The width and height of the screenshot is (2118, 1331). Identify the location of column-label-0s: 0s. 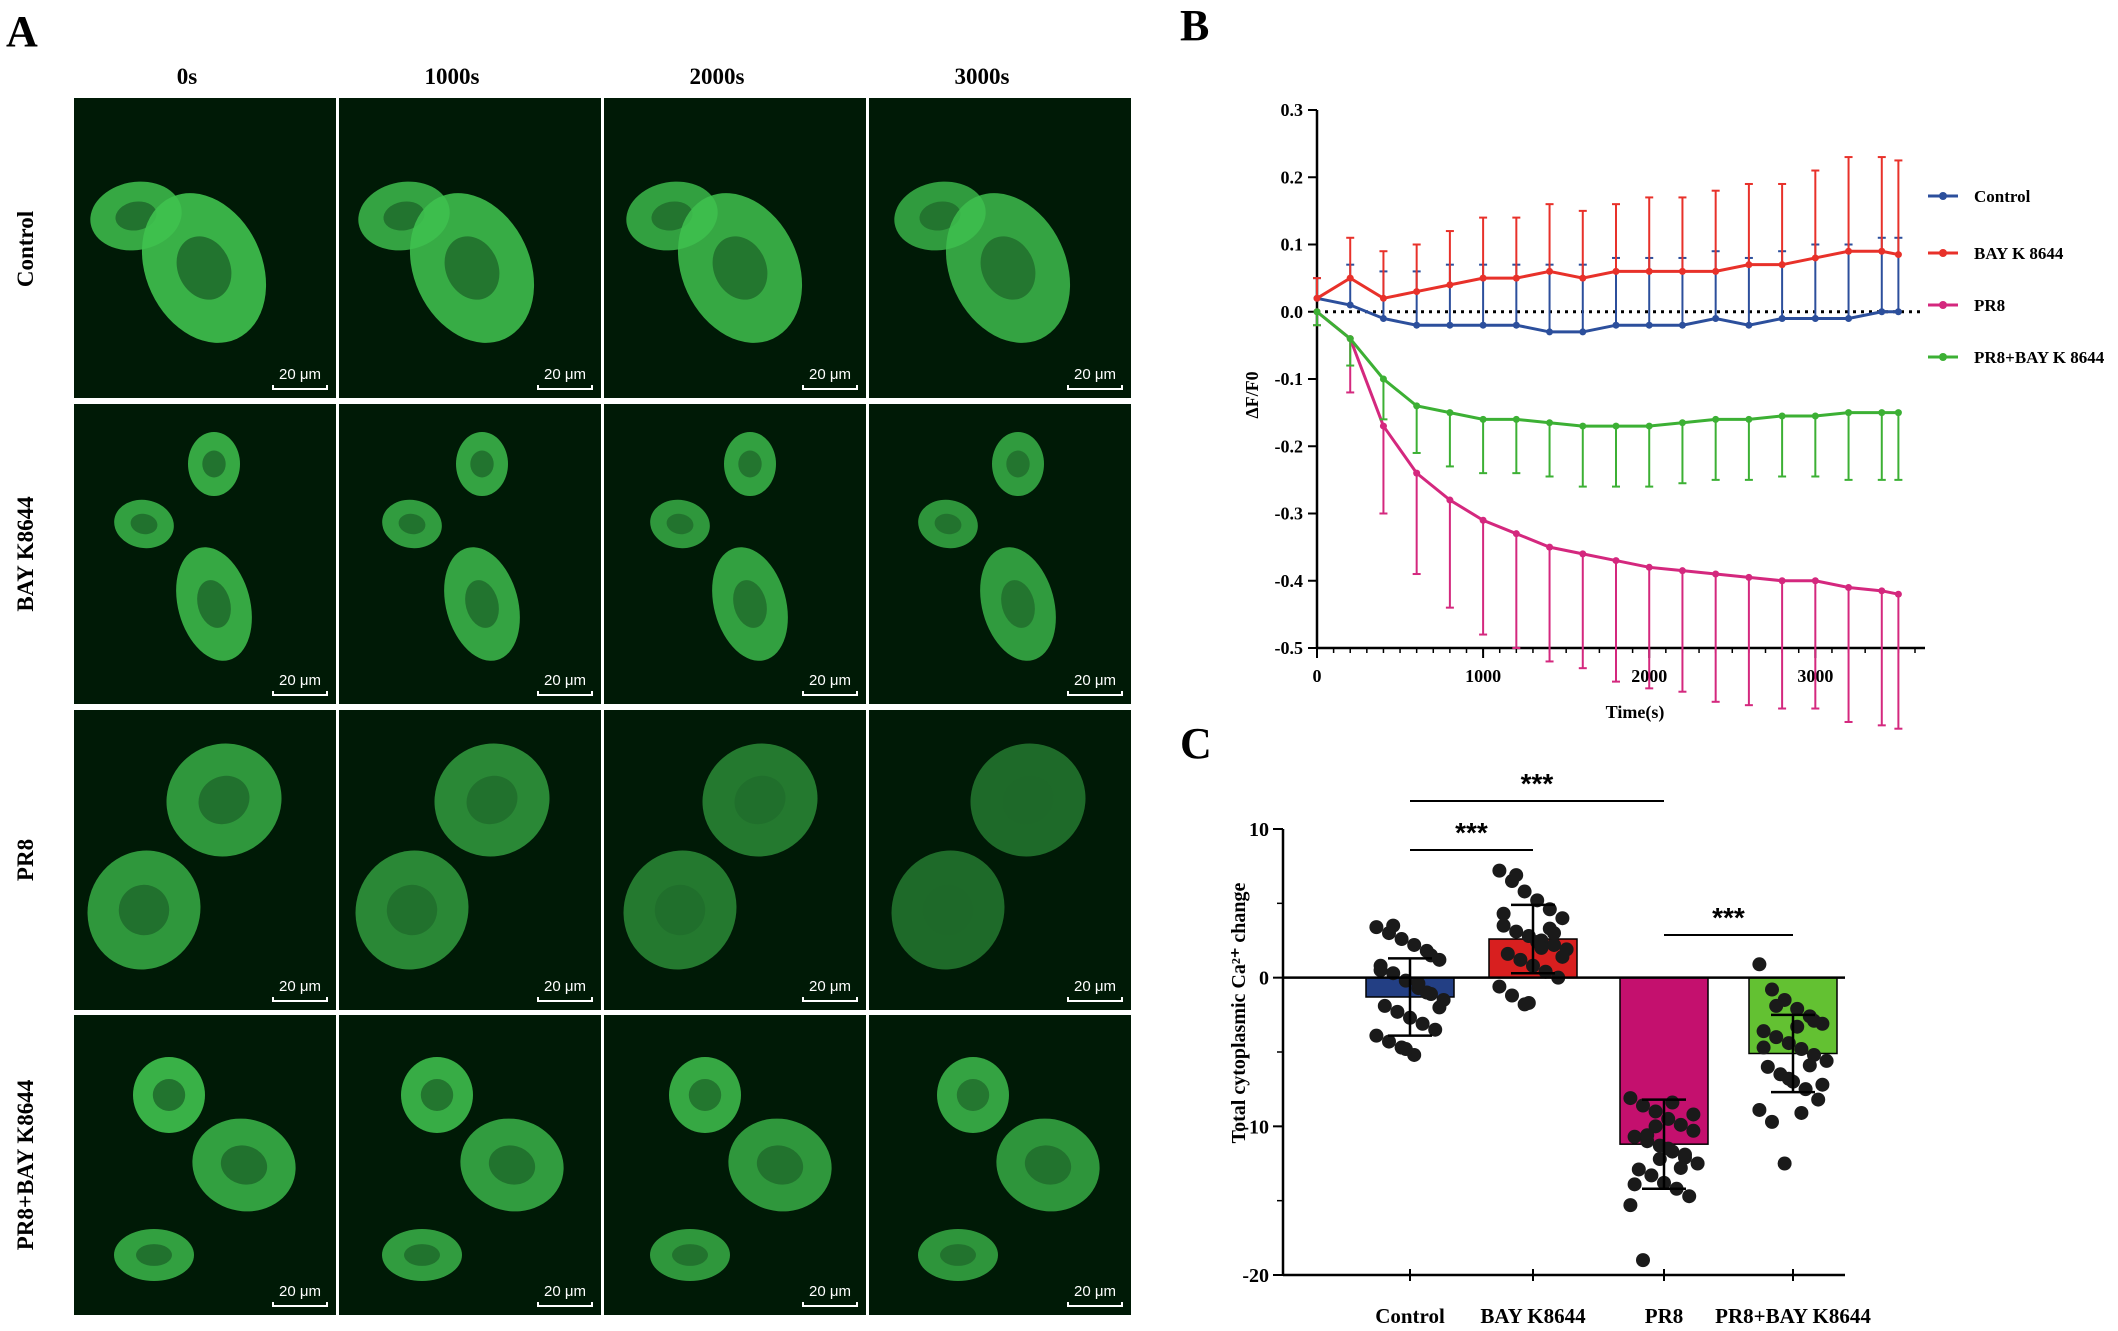
(187, 76).